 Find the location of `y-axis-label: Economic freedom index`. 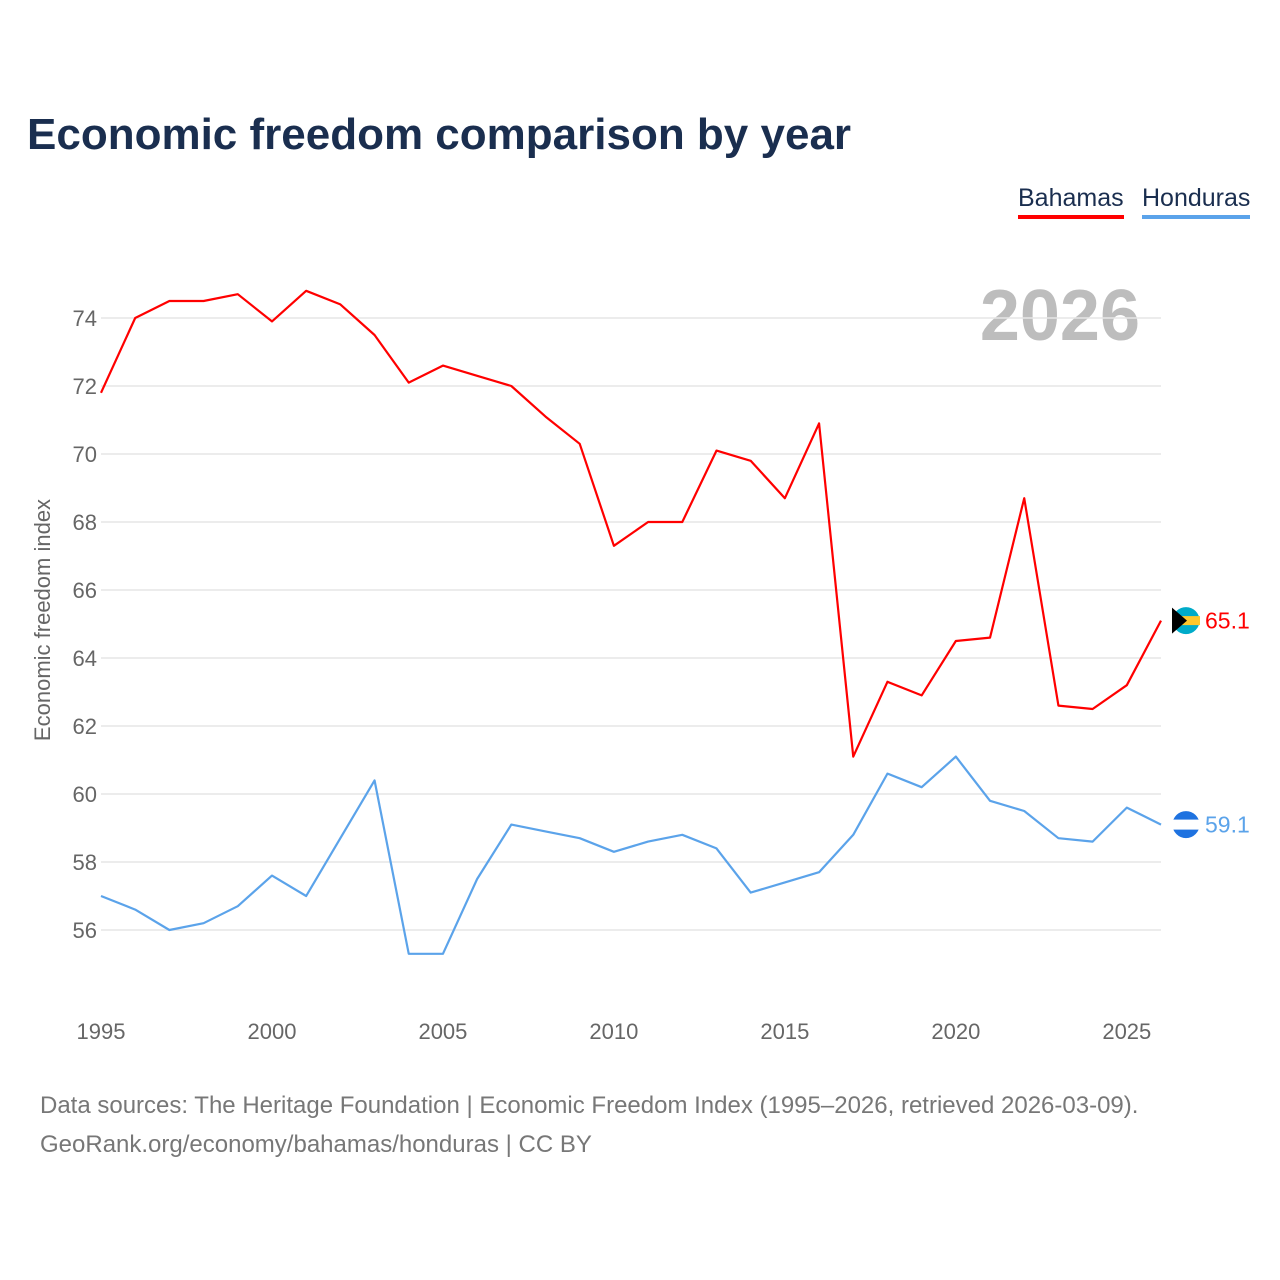

y-axis-label: Economic freedom index is located at coordinates (42, 620).